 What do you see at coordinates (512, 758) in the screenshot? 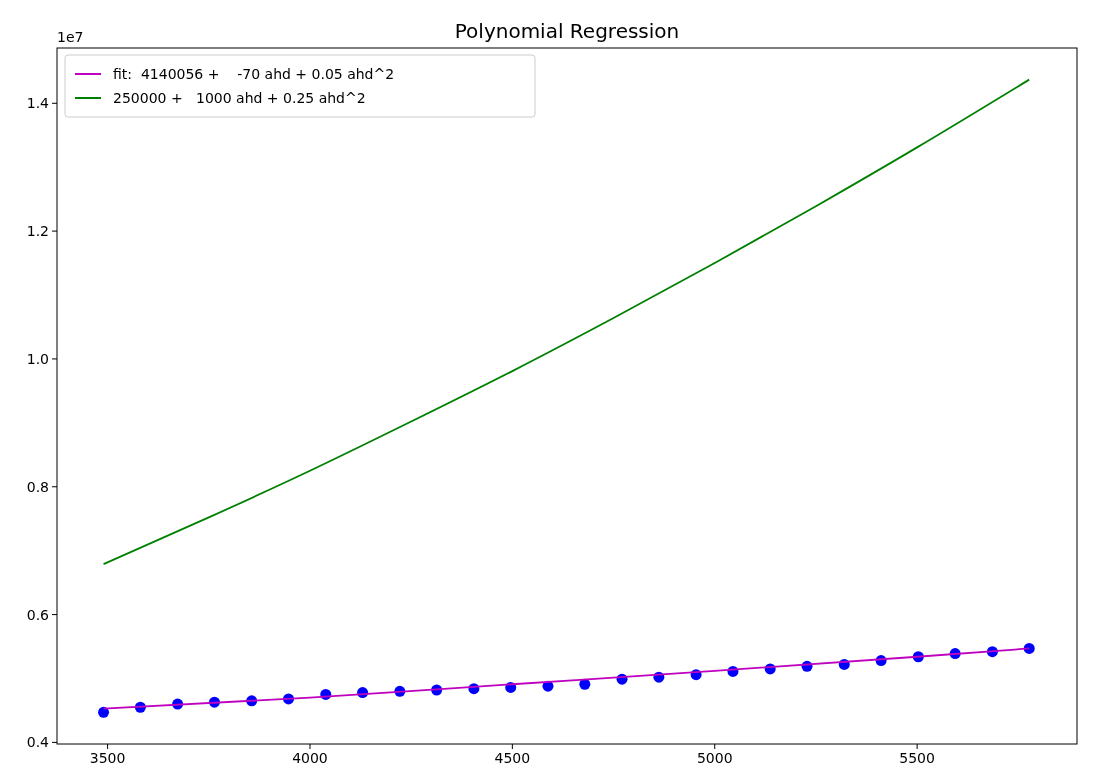
I see `x-tick-label: 4500` at bounding box center [512, 758].